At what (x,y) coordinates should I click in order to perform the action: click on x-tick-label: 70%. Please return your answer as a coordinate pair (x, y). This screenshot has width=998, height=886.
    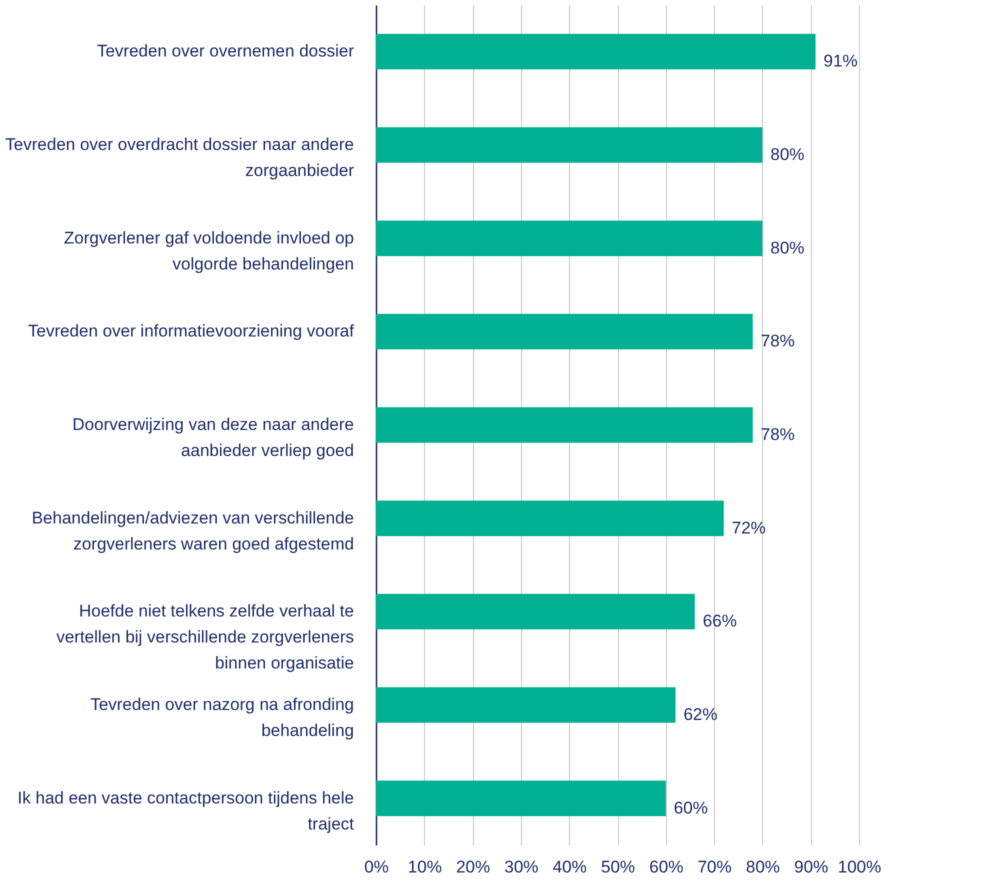
    Looking at the image, I should click on (715, 867).